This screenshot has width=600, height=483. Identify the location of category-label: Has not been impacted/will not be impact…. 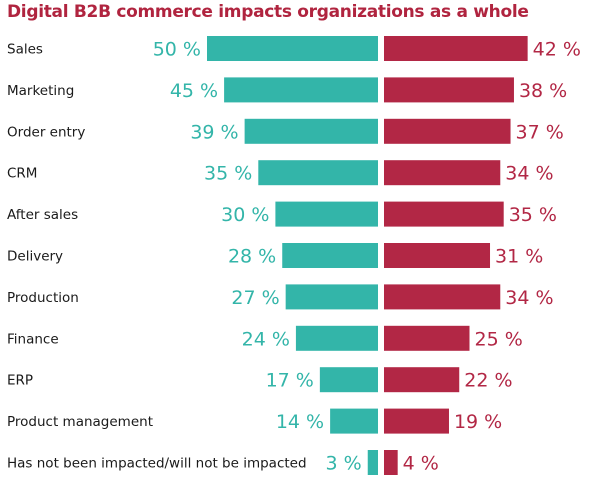
(157, 464).